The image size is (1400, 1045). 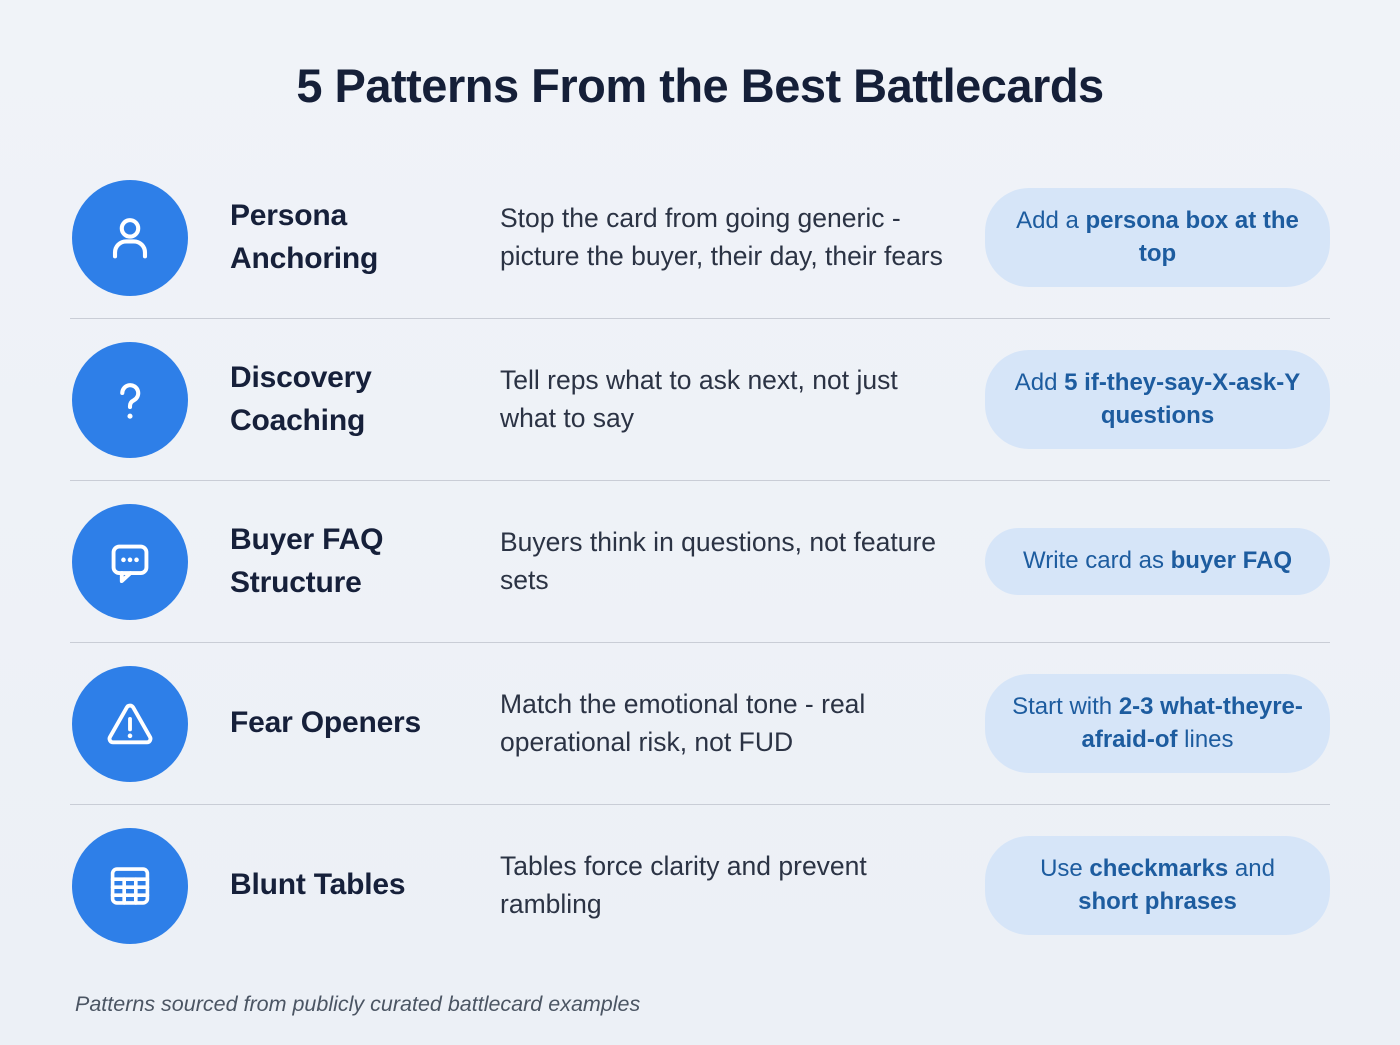 What do you see at coordinates (1157, 901) in the screenshot?
I see `pill-text-bold: short phrases` at bounding box center [1157, 901].